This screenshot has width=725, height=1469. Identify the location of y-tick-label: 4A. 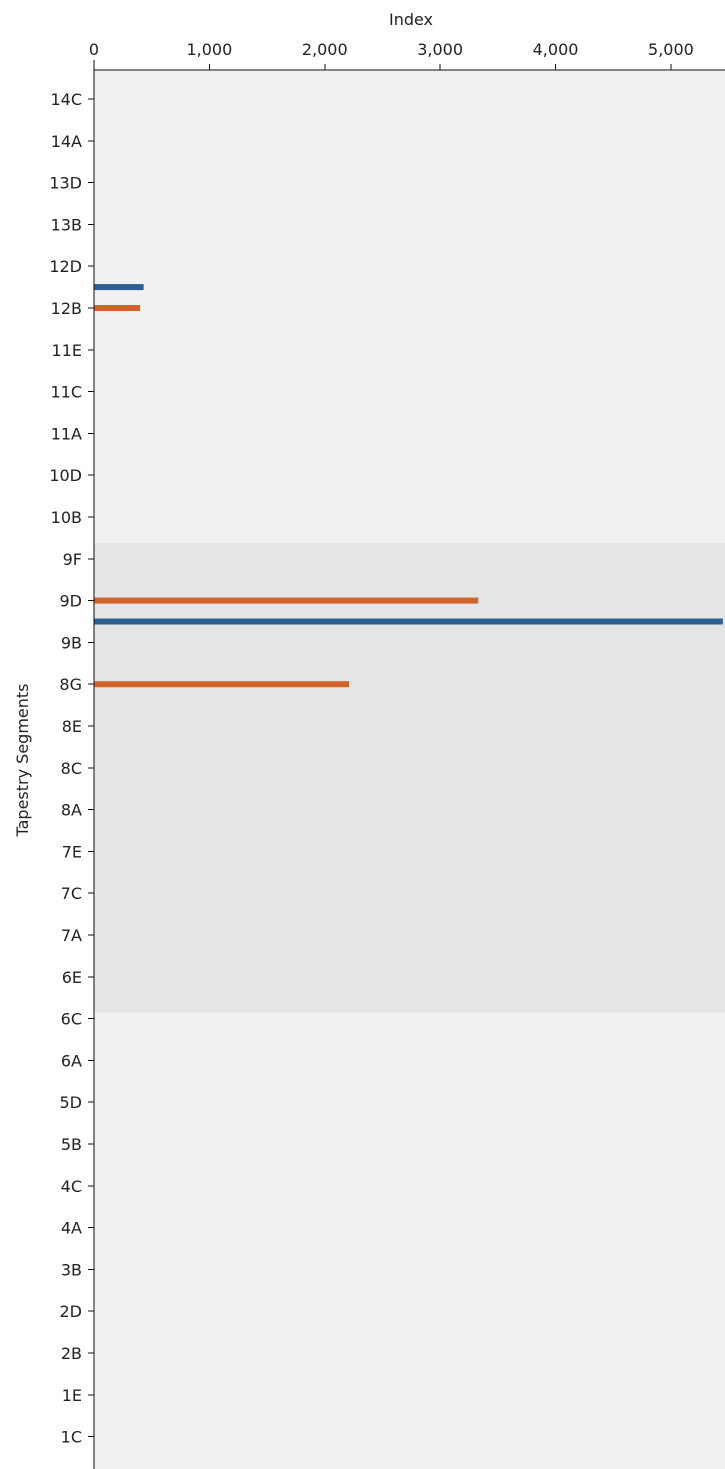
(71, 1228).